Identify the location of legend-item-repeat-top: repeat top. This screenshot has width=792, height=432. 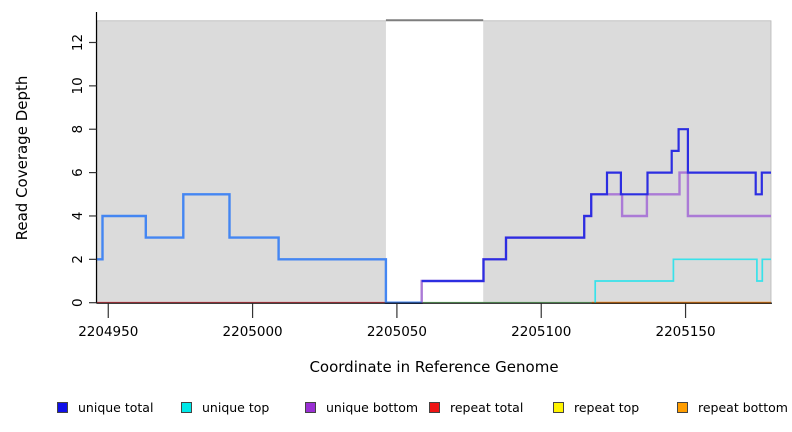
(596, 407).